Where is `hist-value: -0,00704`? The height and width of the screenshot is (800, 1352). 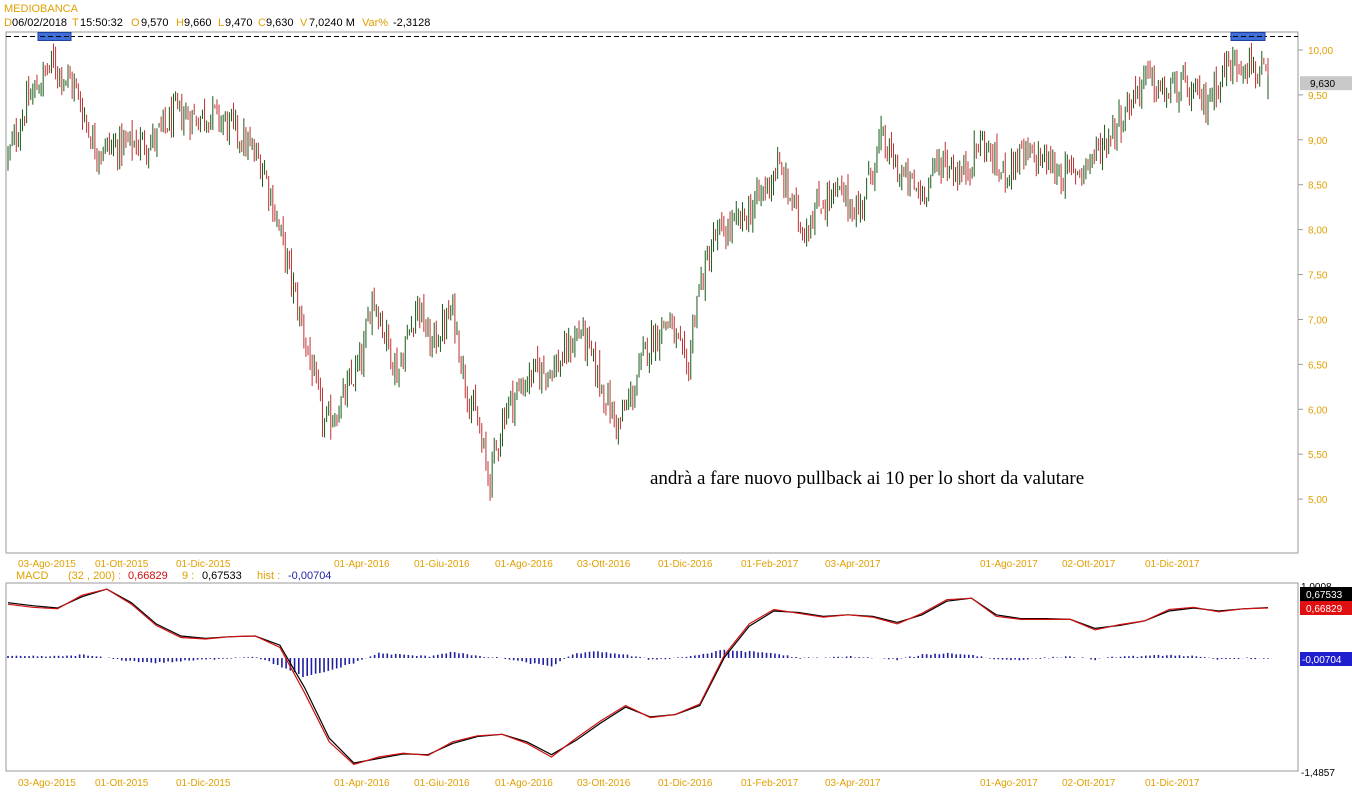
hist-value: -0,00704 is located at coordinates (309, 576).